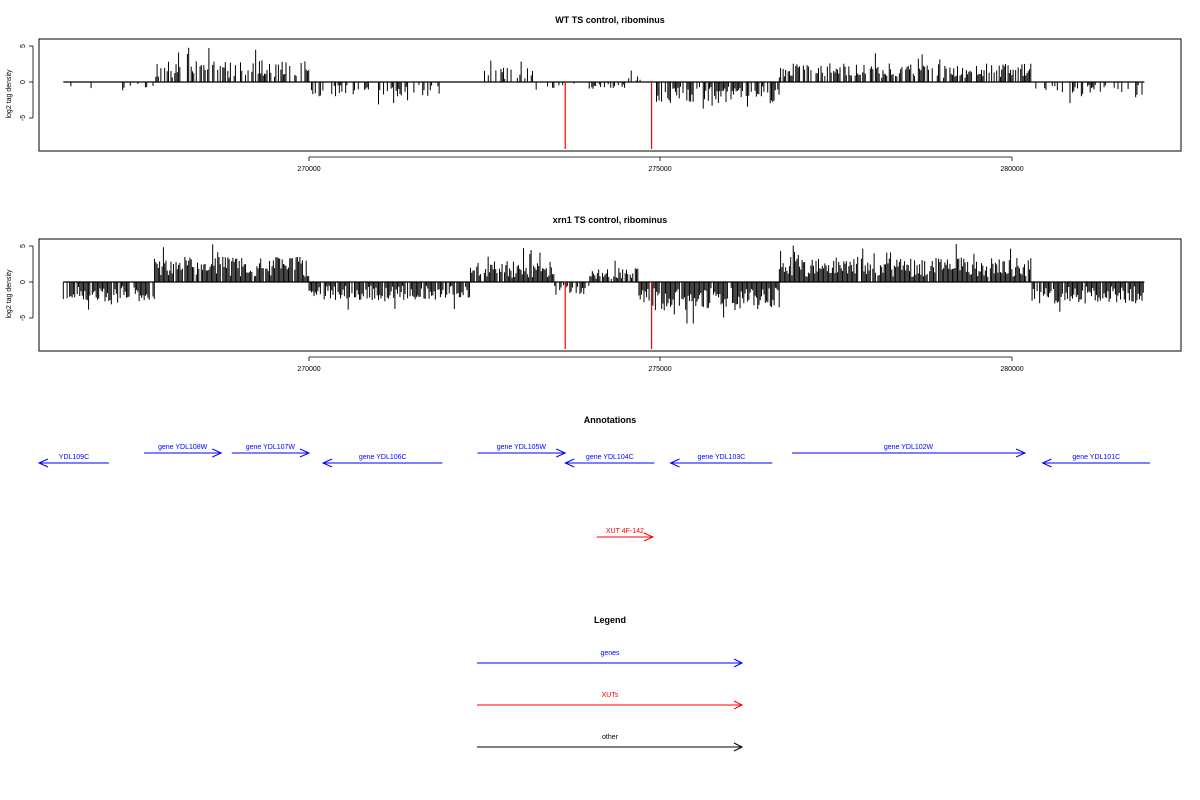 This screenshot has width=1200, height=800. I want to click on feature-label: XUT 4F-142, so click(625, 531).